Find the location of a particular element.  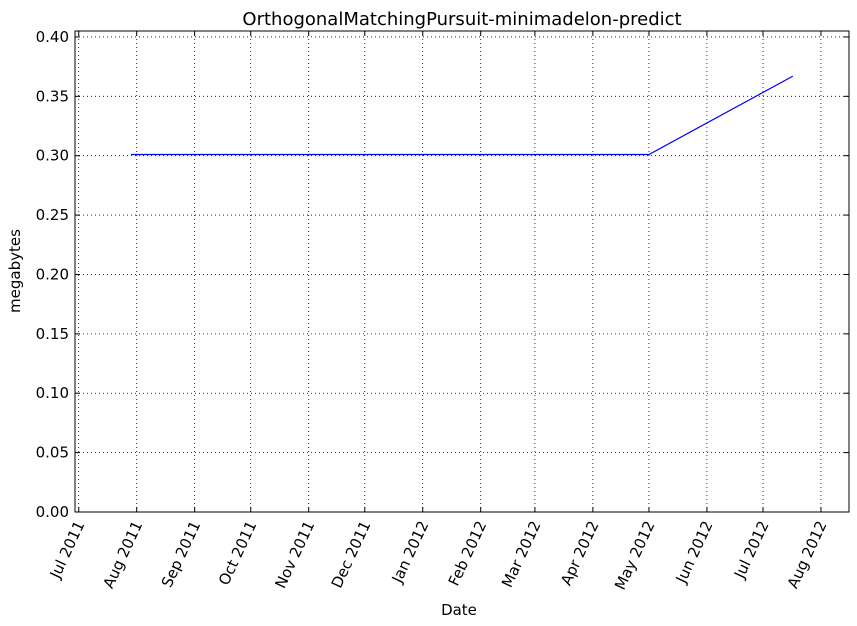

x-tick-label: Dec 2011 is located at coordinates (351, 554).